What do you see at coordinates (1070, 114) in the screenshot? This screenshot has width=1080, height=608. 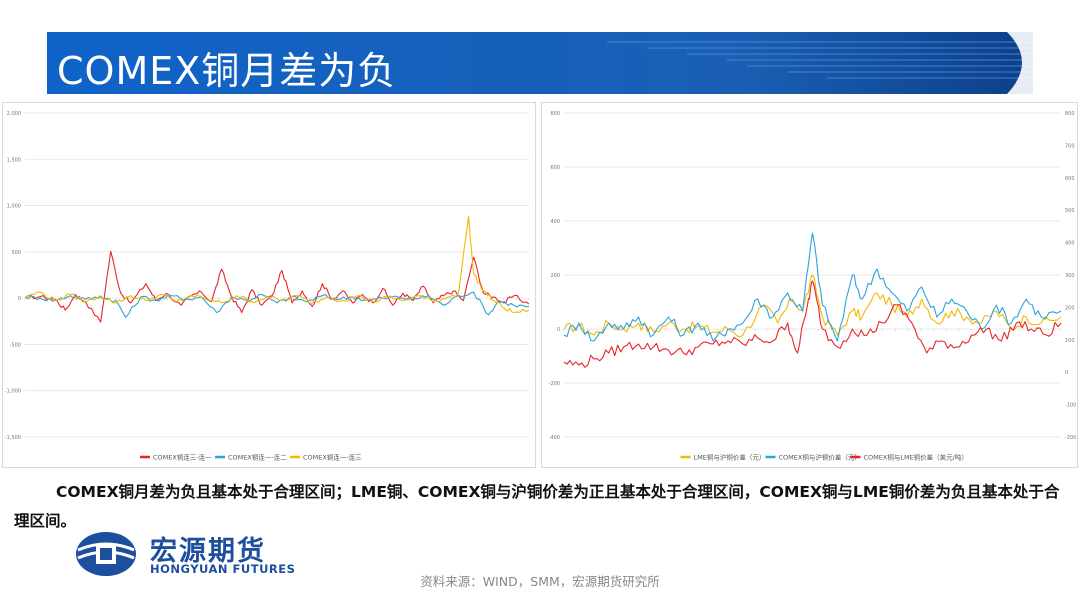 I see `y-right-tick-label: 800` at bounding box center [1070, 114].